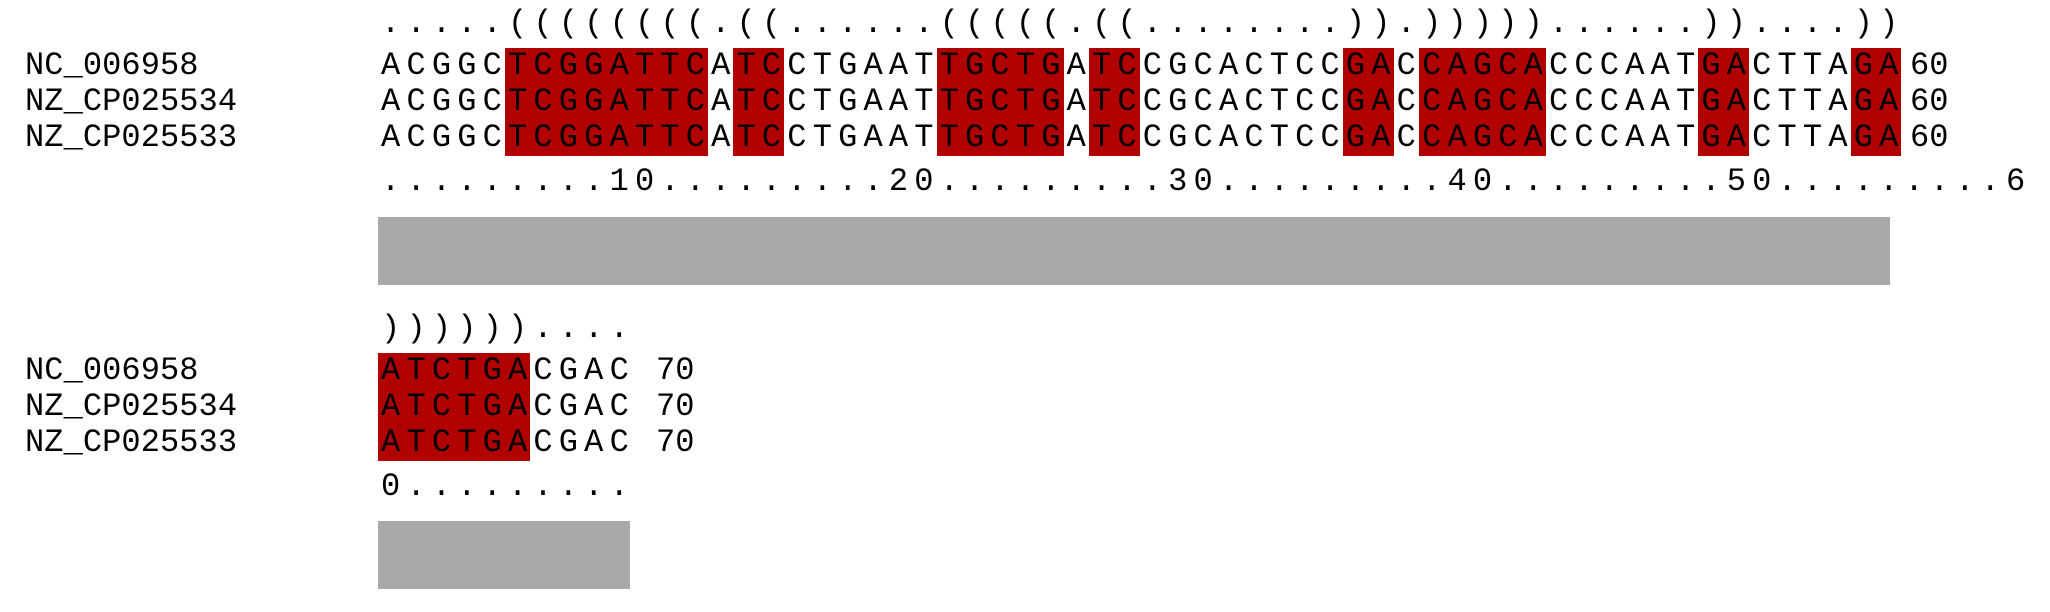 Image resolution: width=2050 pixels, height=612 pixels. What do you see at coordinates (131, 137) in the screenshot?
I see `sequence-name: NZ_CP025533` at bounding box center [131, 137].